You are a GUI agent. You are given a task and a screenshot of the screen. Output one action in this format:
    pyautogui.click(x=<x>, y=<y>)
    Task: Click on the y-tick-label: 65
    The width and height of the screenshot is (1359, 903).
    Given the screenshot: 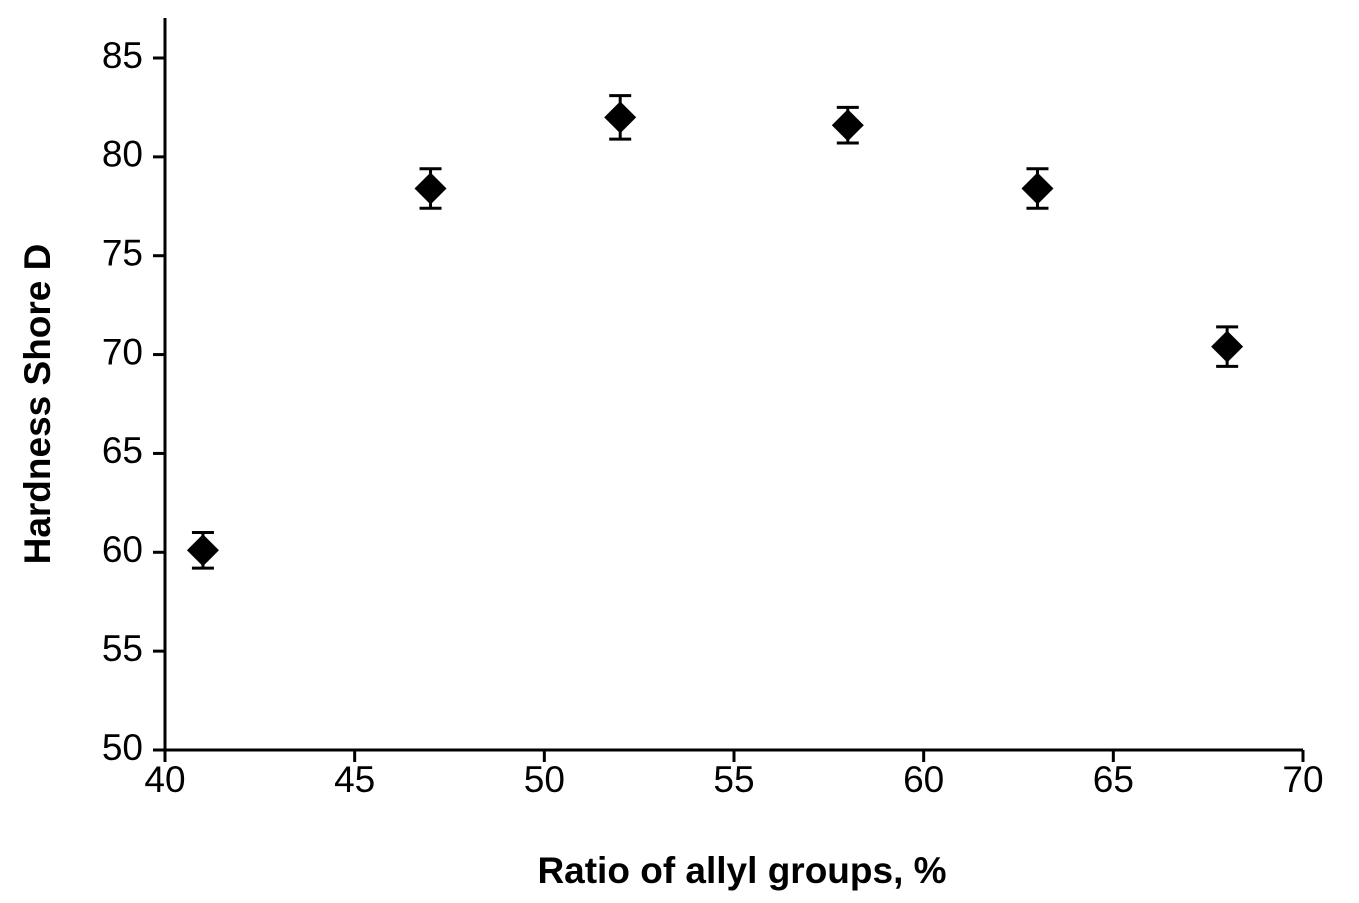 What is the action you would take?
    pyautogui.click(x=122, y=450)
    